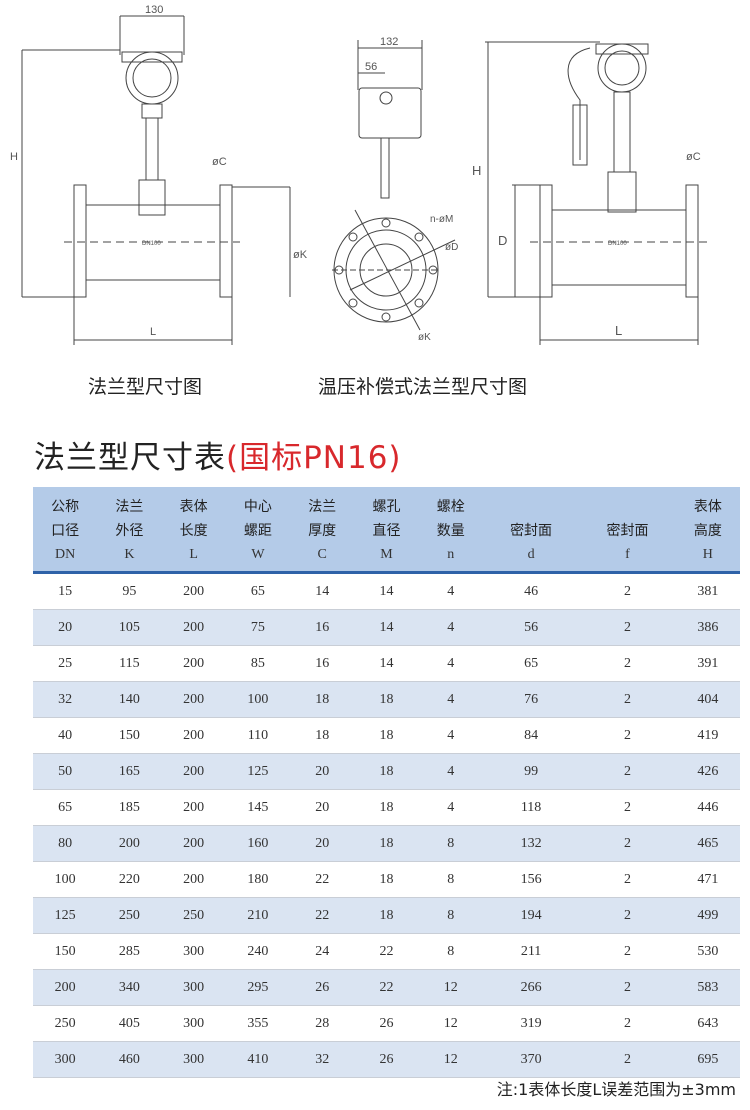 The width and height of the screenshot is (750, 1110). I want to click on table-row: 20 105 200 75 16 14 4 56 2 386, so click(386, 627).